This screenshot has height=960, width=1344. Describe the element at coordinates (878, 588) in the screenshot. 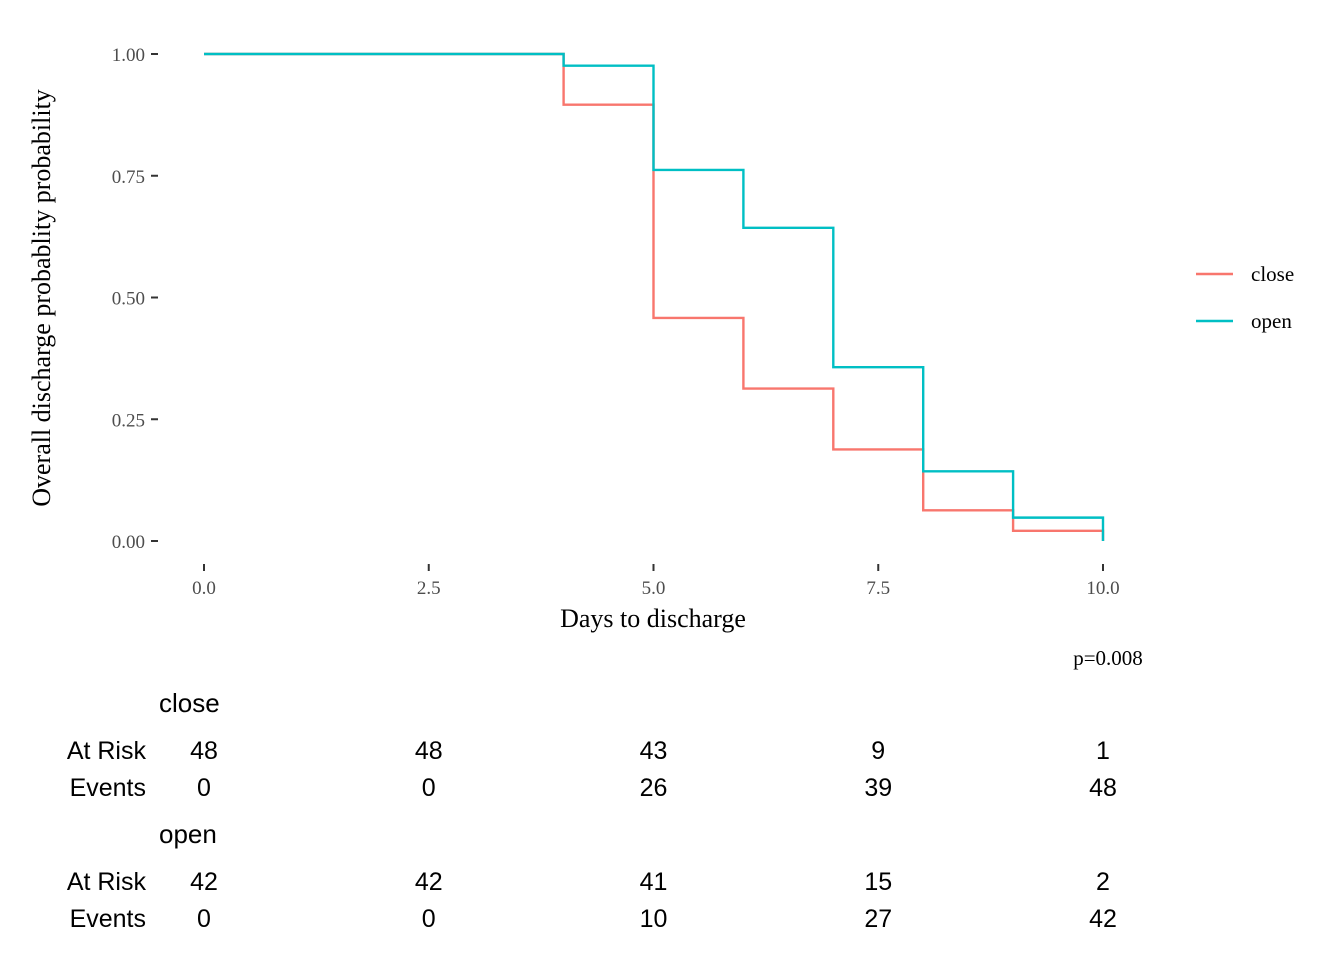

I see `x-tick-label: 7.5` at that location.